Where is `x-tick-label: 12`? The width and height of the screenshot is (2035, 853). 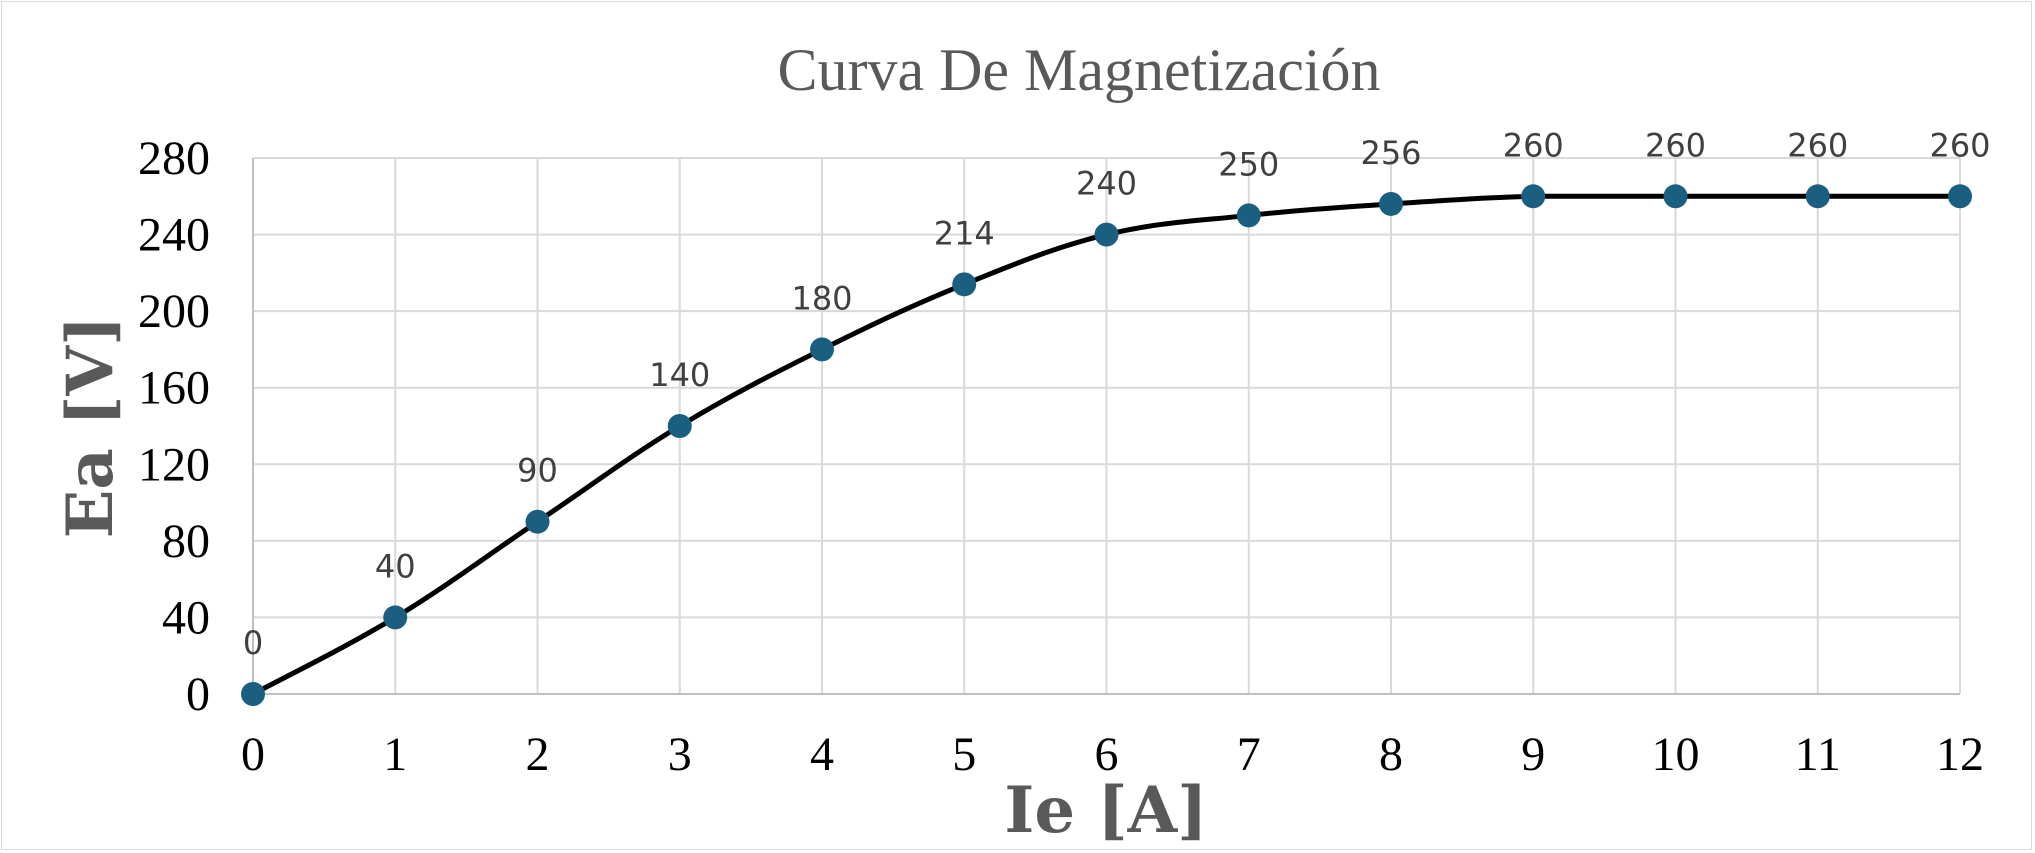 x-tick-label: 12 is located at coordinates (1960, 754).